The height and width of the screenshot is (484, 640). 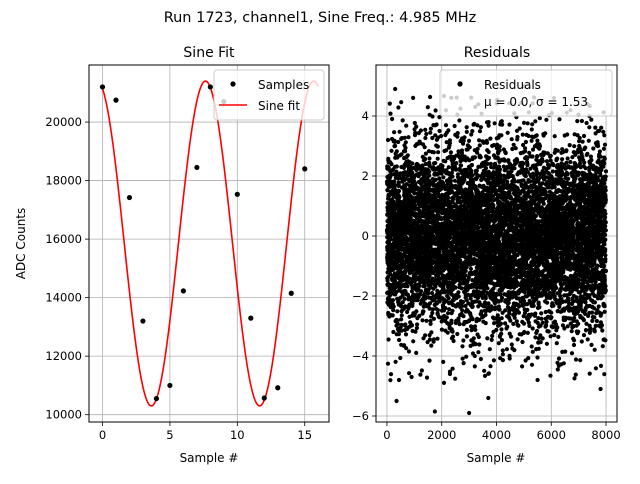 What do you see at coordinates (304, 435) in the screenshot?
I see `sine-fit-xtick-label: 15` at bounding box center [304, 435].